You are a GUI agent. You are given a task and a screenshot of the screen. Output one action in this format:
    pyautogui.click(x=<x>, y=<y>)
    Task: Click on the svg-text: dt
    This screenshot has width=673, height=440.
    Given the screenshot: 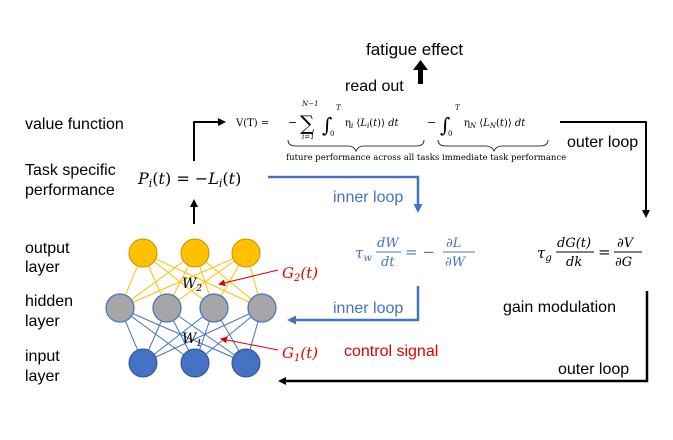 What is the action you would take?
    pyautogui.click(x=388, y=262)
    